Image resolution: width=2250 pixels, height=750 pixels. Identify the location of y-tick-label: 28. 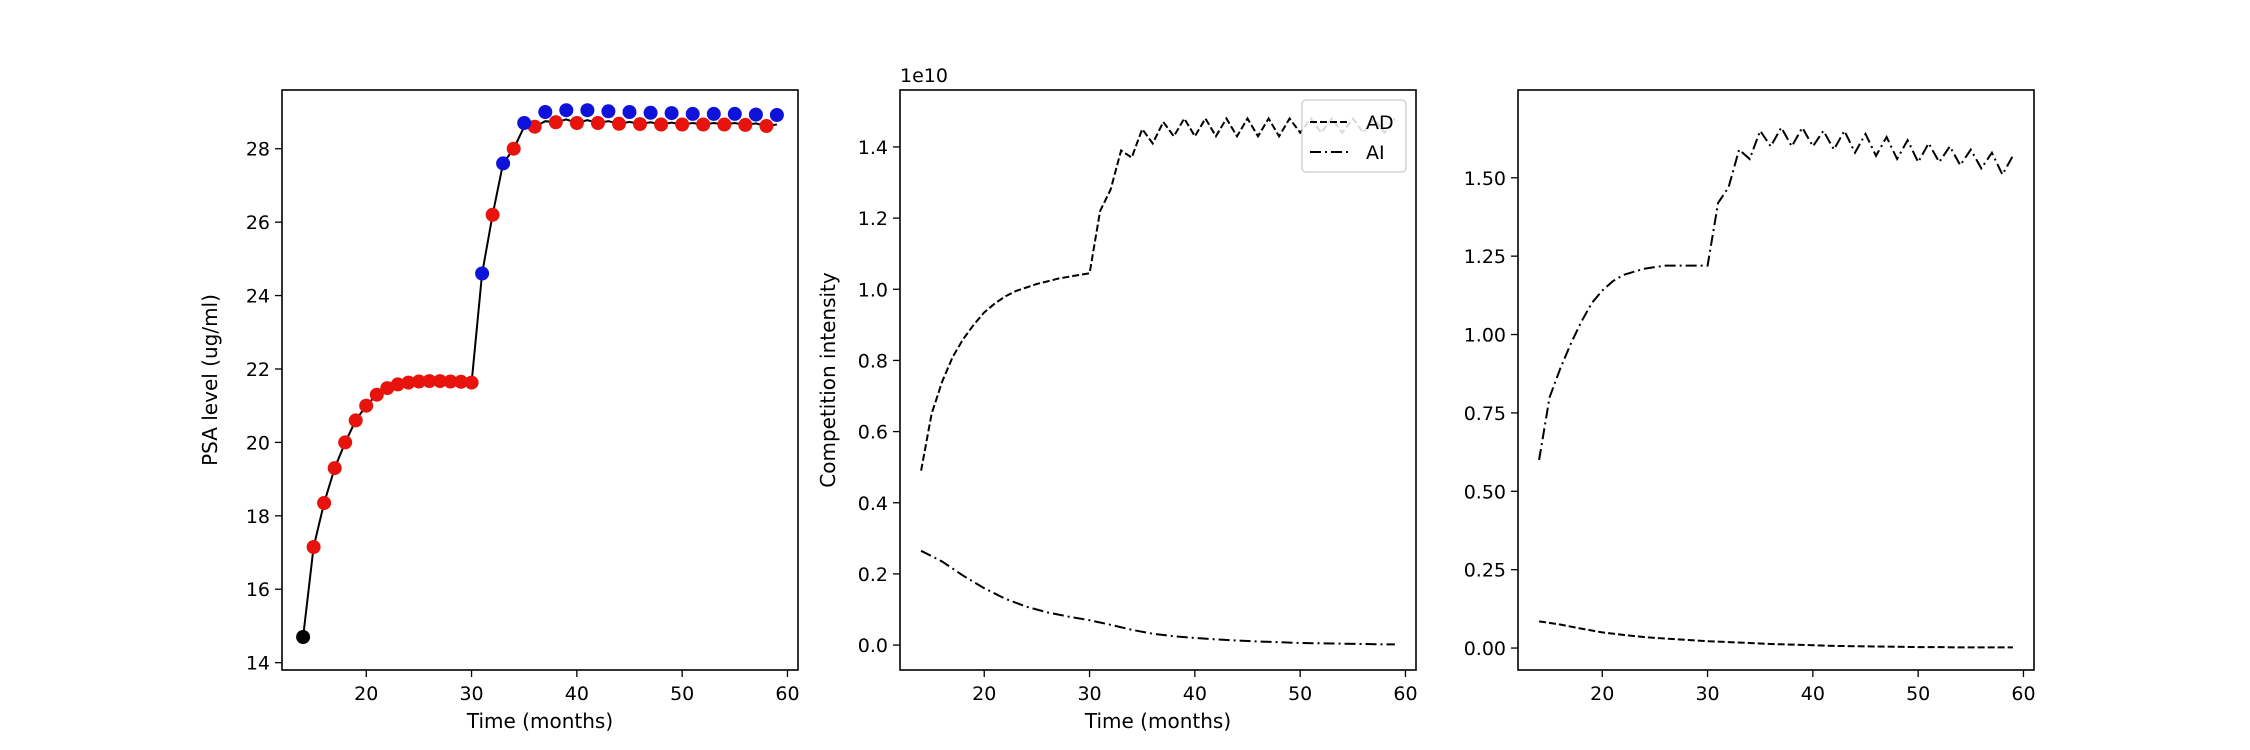
(258, 150).